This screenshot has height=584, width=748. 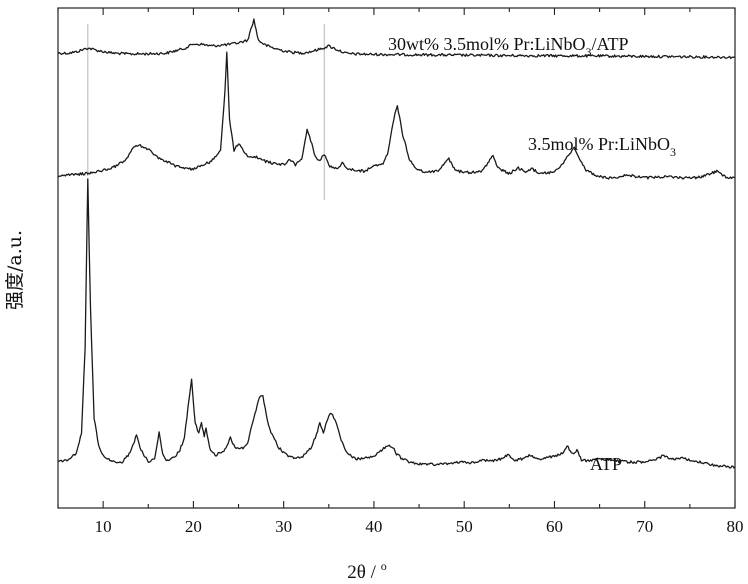 I want to click on x-tick-label: 20, so click(x=193, y=526).